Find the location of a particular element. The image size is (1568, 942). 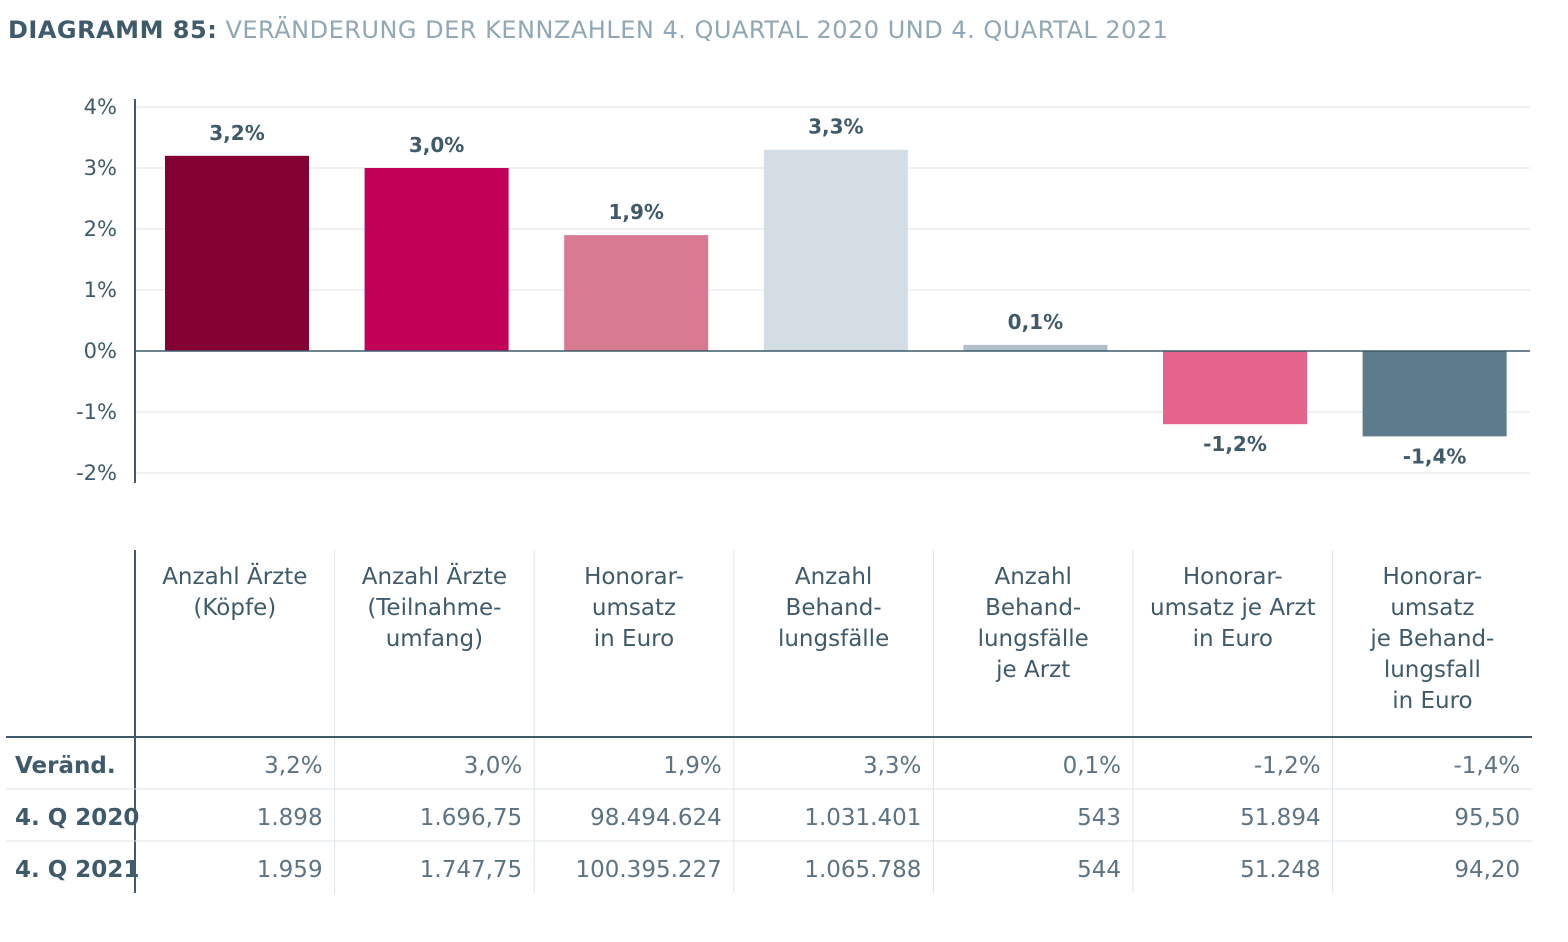

table-cell: 1.747,75 is located at coordinates (471, 870).